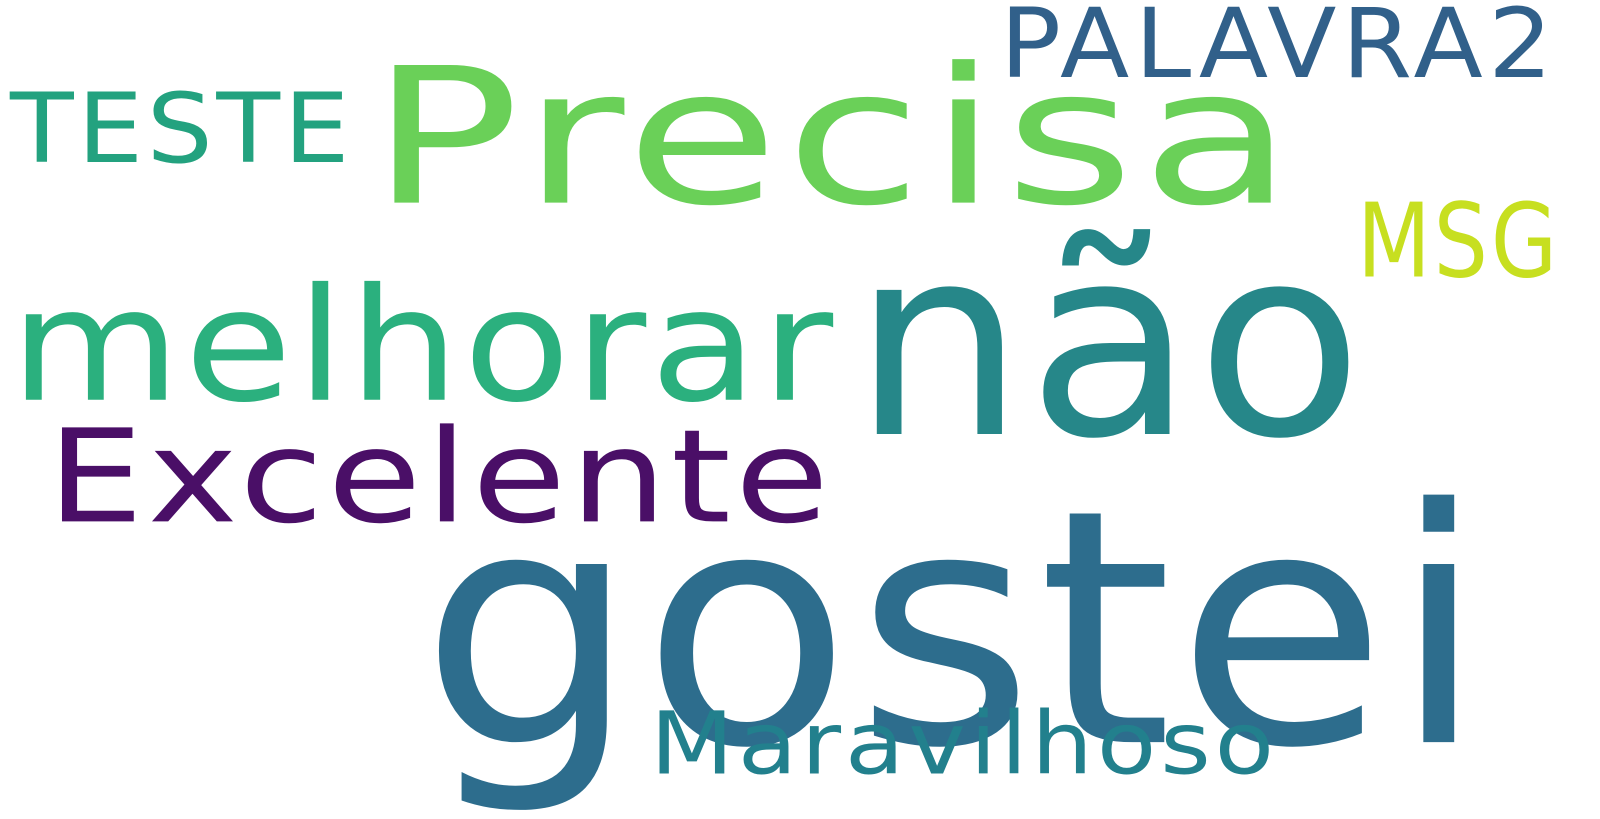 This screenshot has width=1600, height=819. What do you see at coordinates (423, 346) in the screenshot?
I see `word-melhorar: melhorar` at bounding box center [423, 346].